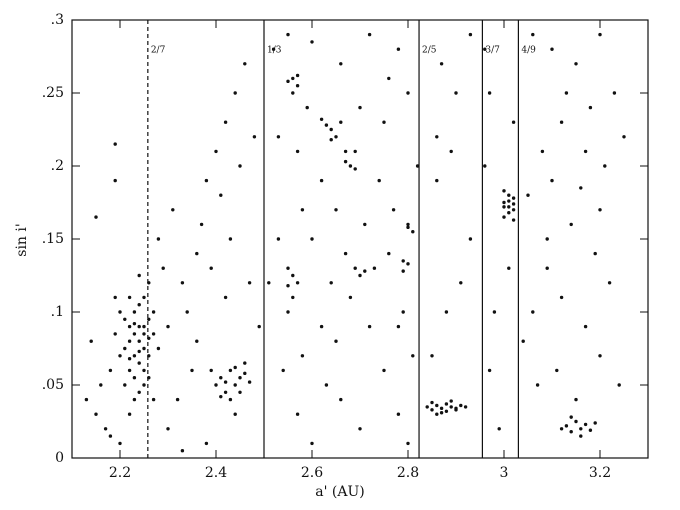 The width and height of the screenshot is (680, 510). What do you see at coordinates (53, 239) in the screenshot?
I see `y-tick-label: .15` at bounding box center [53, 239].